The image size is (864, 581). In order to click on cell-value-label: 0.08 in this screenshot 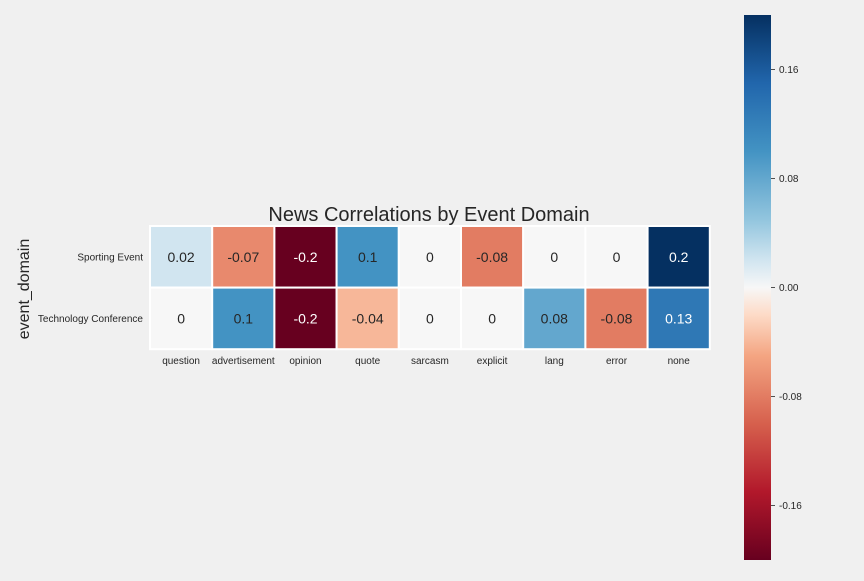, I will do `click(554, 318)`.